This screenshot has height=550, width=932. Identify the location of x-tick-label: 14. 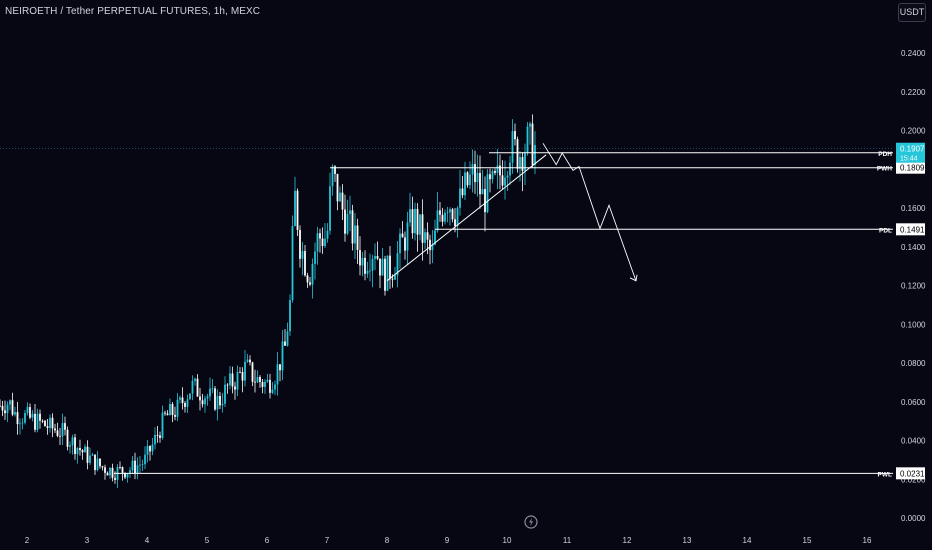
(747, 540).